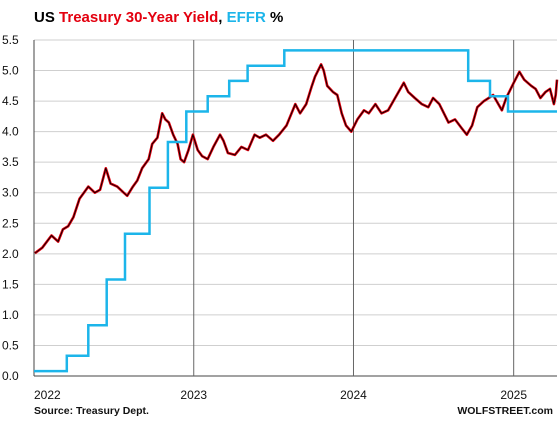  What do you see at coordinates (280, 395) in the screenshot?
I see `x-axis: 2022 2023 2024 2025` at bounding box center [280, 395].